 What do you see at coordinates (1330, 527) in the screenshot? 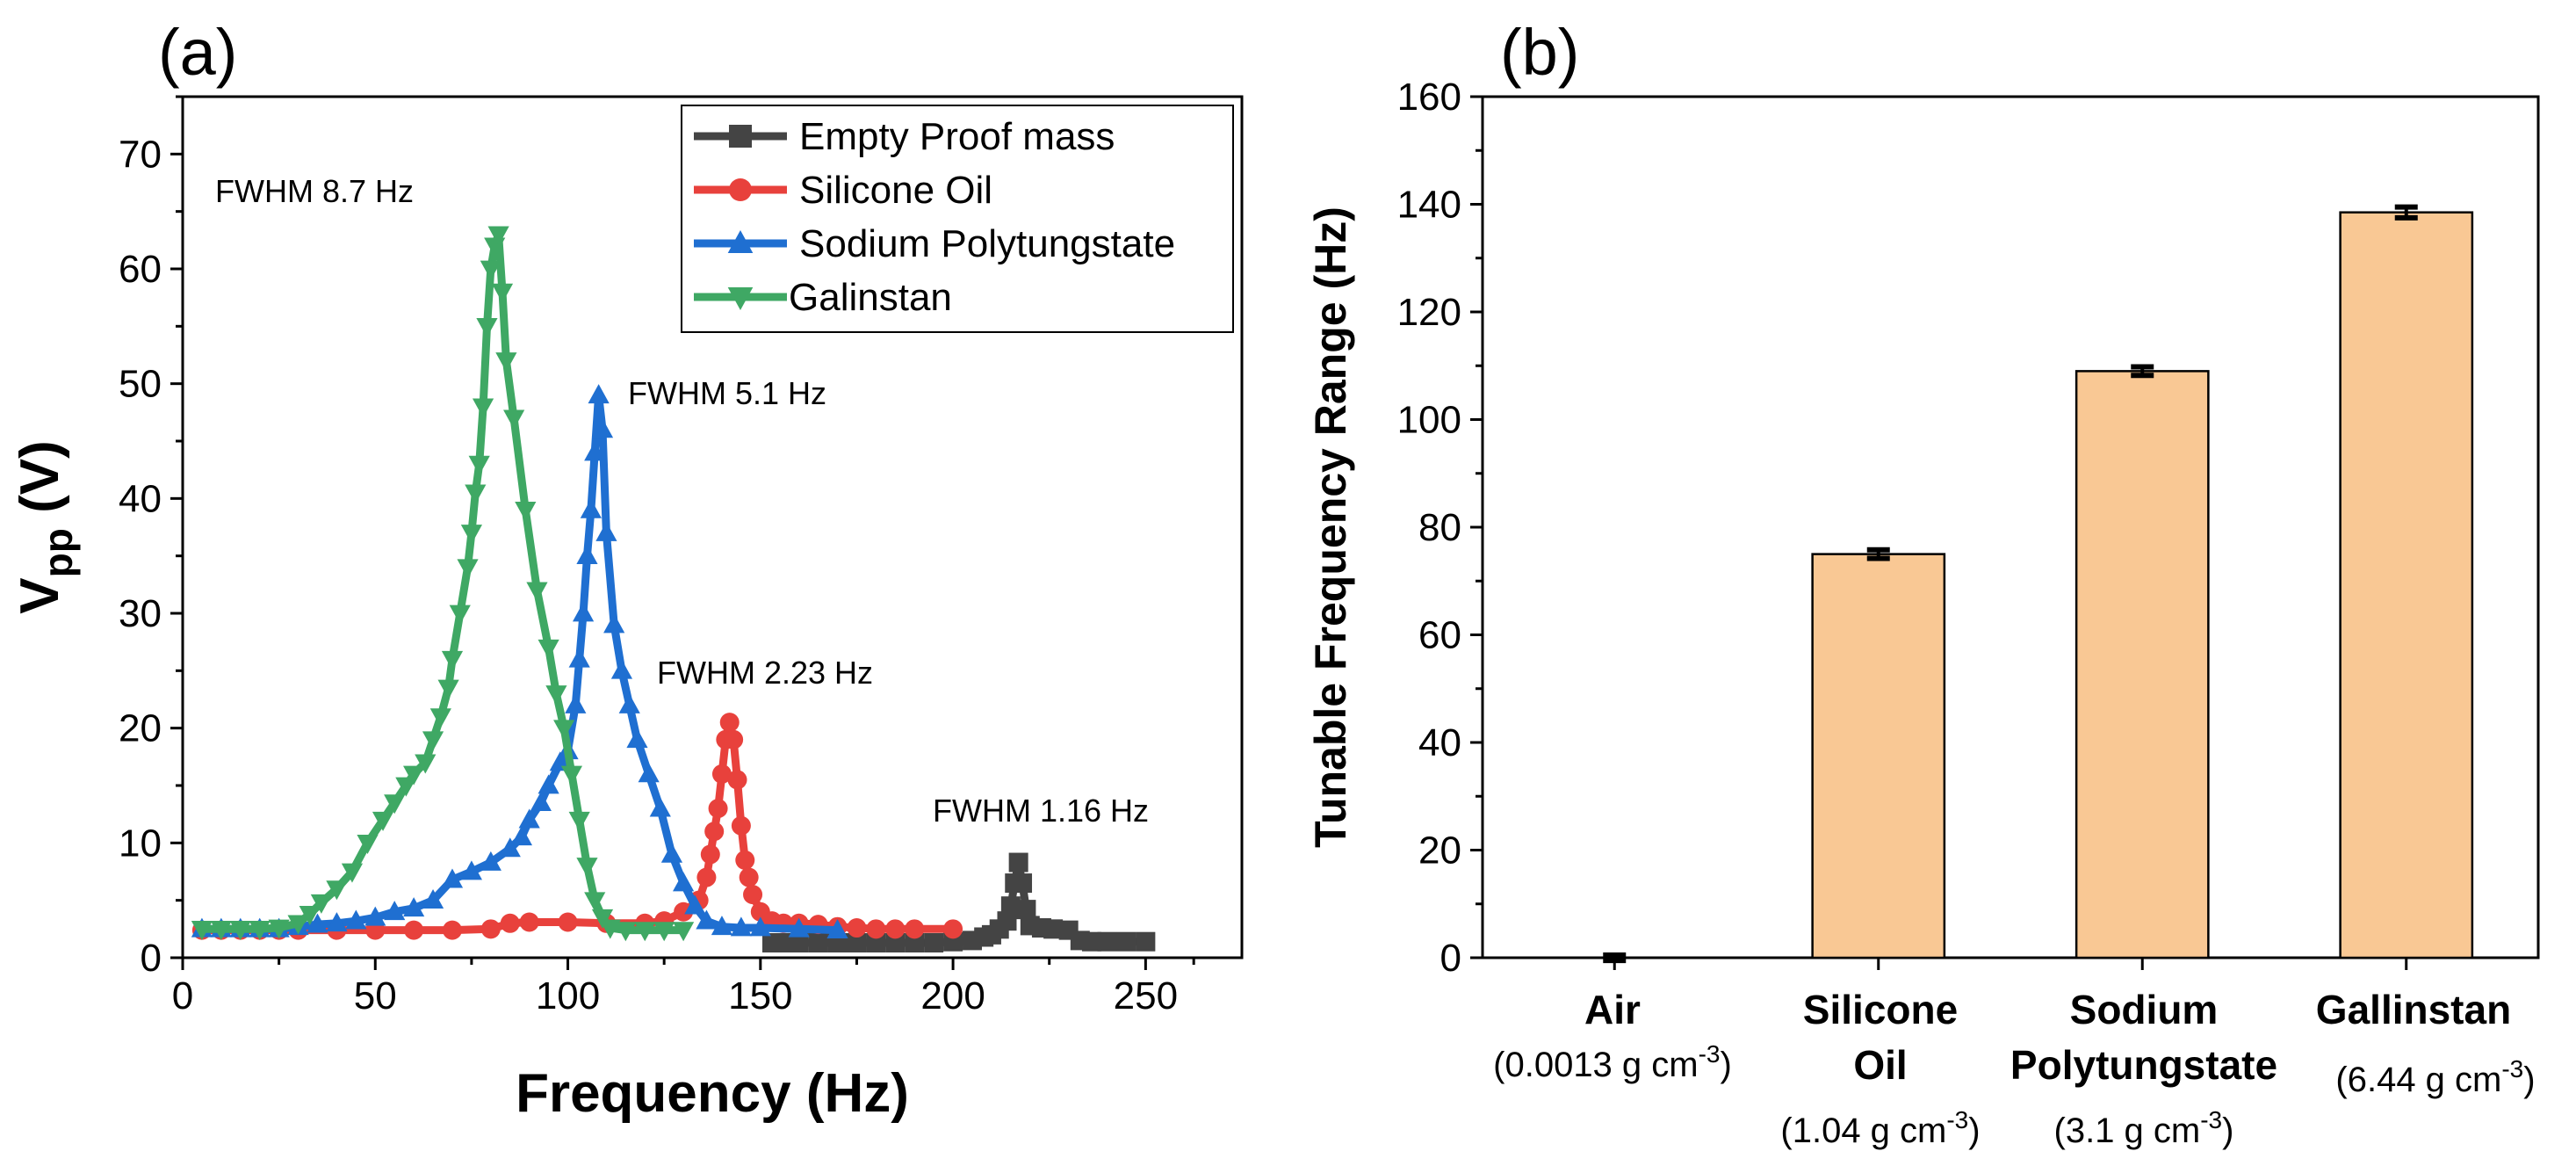
I see `panel-b-y-axis-label: Tunable Frequency Range (Hz)` at bounding box center [1330, 527].